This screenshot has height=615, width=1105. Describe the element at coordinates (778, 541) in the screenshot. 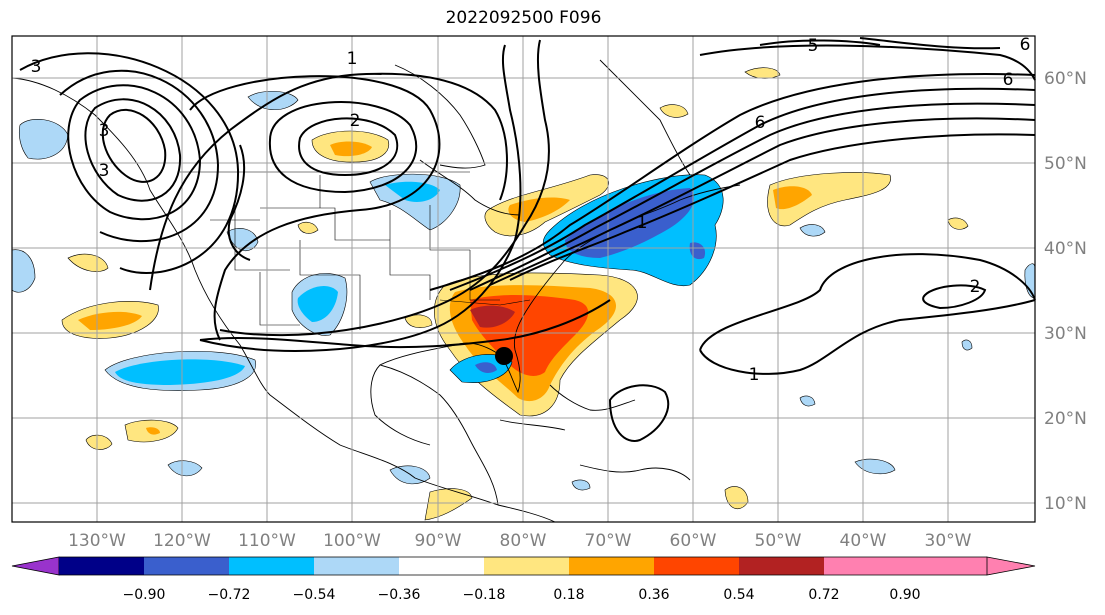

I see `lon-label: 50°W` at that location.